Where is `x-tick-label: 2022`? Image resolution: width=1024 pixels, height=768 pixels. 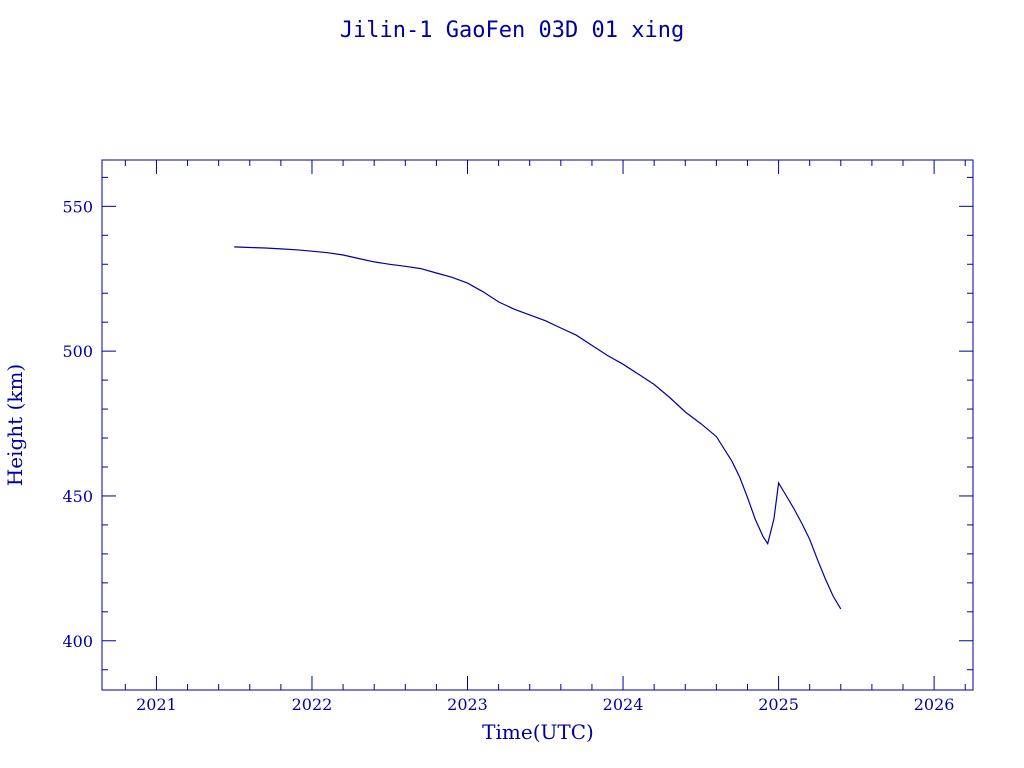 x-tick-label: 2022 is located at coordinates (312, 704).